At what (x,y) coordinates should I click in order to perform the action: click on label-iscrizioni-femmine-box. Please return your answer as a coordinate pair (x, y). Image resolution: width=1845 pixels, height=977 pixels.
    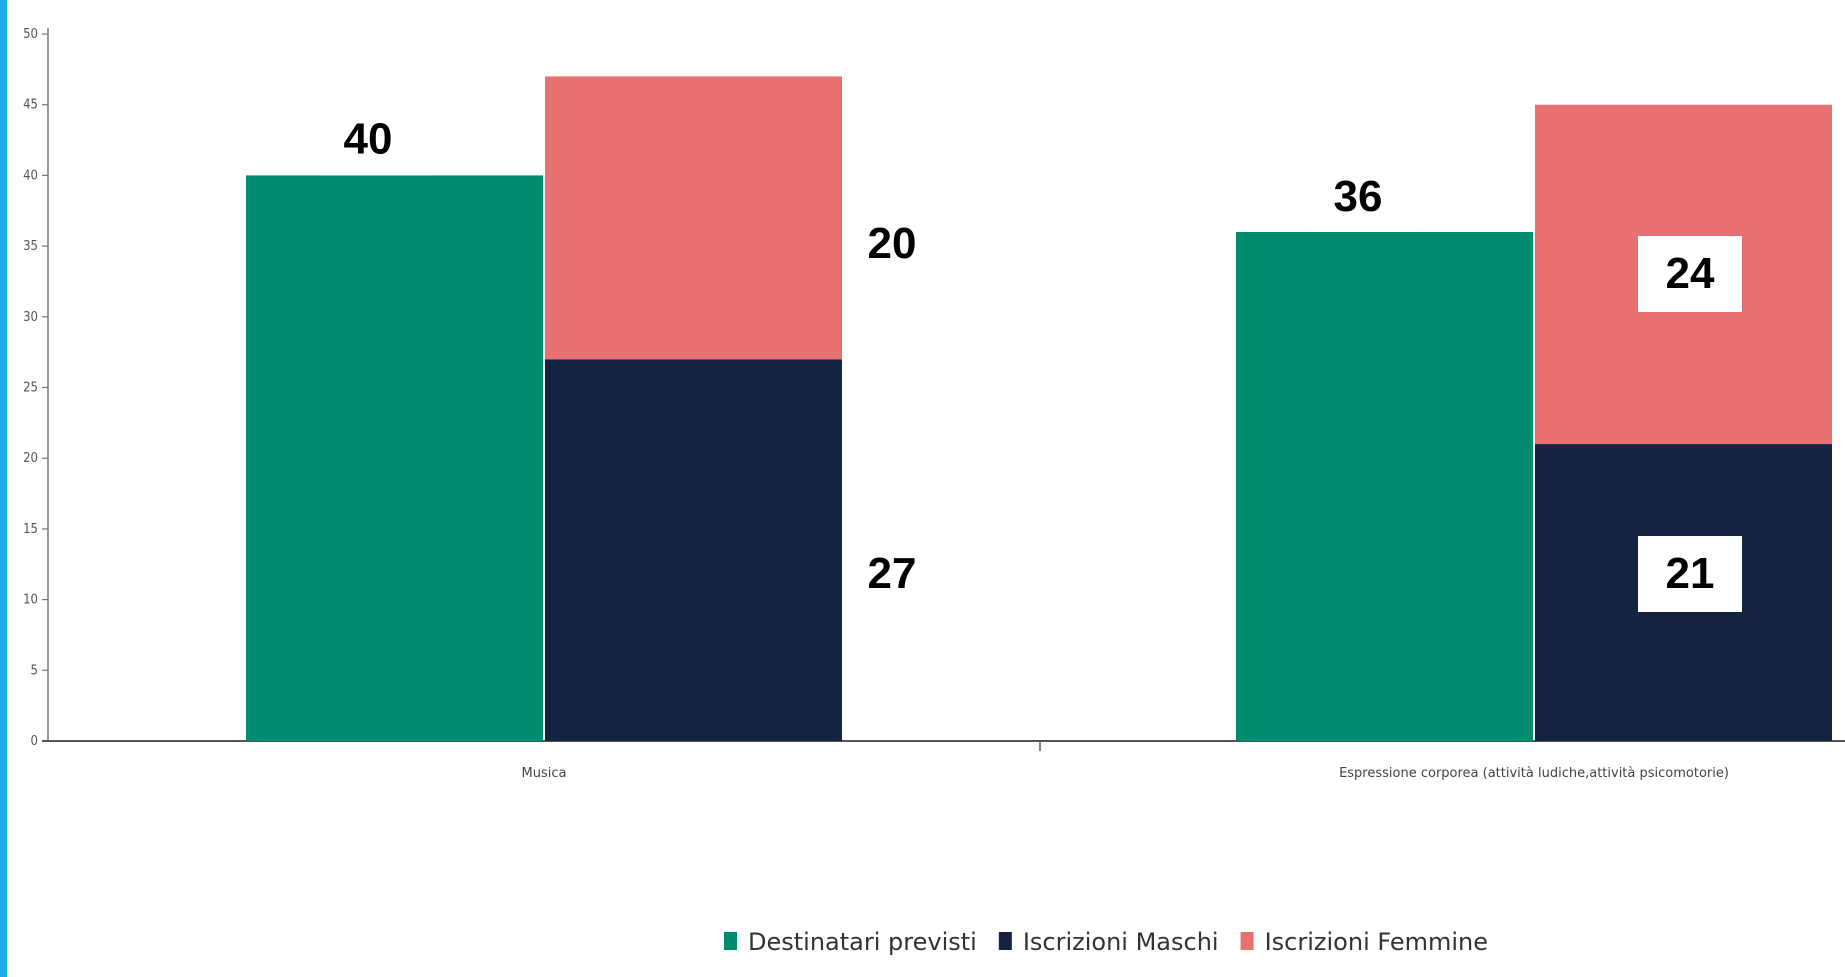
    Looking at the image, I should click on (1690, 274).